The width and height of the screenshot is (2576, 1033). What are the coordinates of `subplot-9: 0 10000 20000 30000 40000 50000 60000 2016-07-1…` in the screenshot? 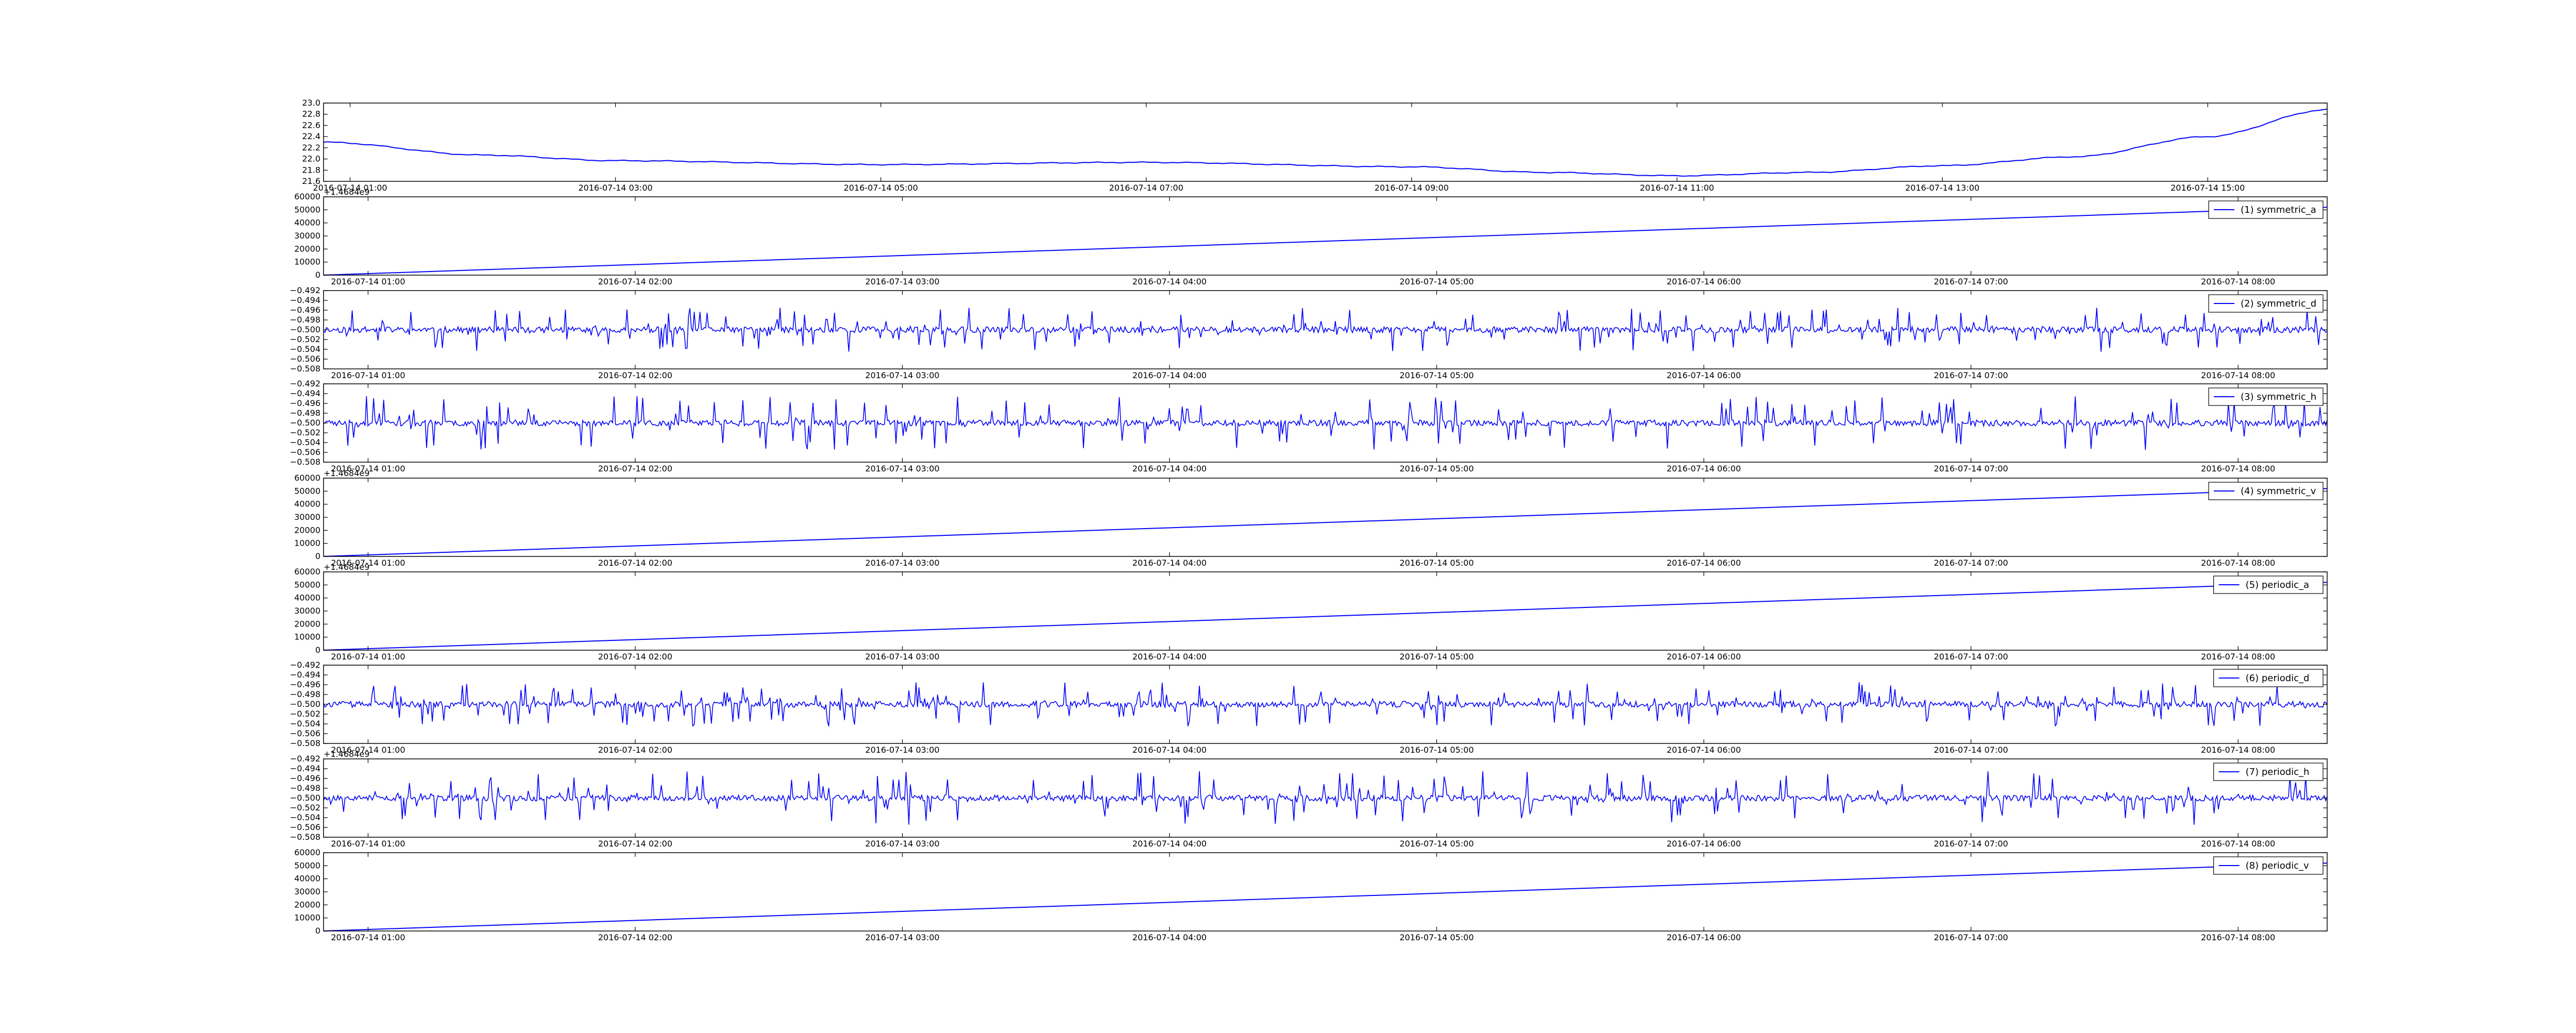 It's located at (1311, 895).